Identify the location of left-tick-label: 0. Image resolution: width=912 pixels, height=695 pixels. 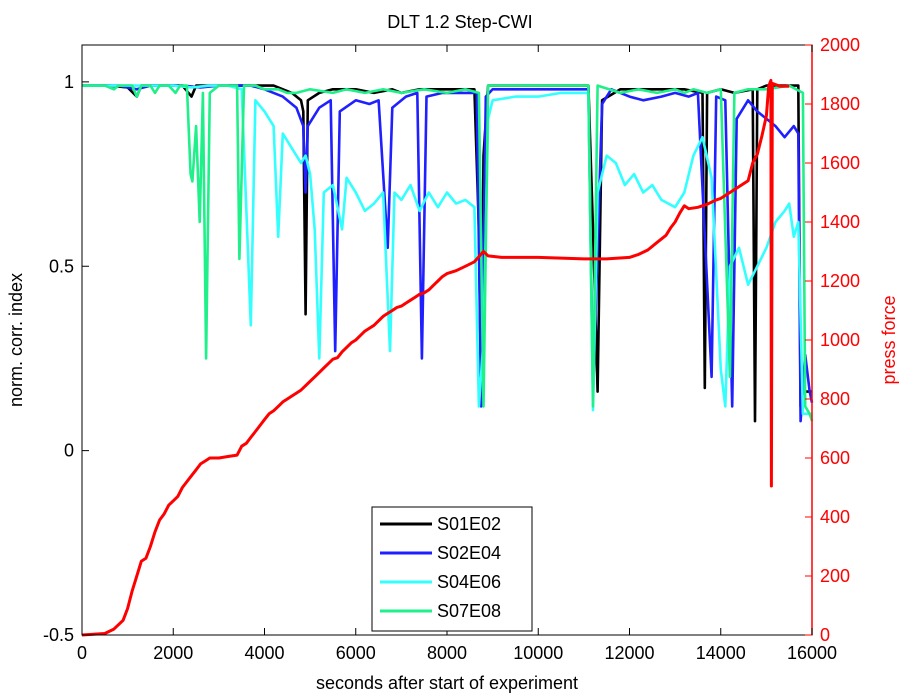
(69, 451).